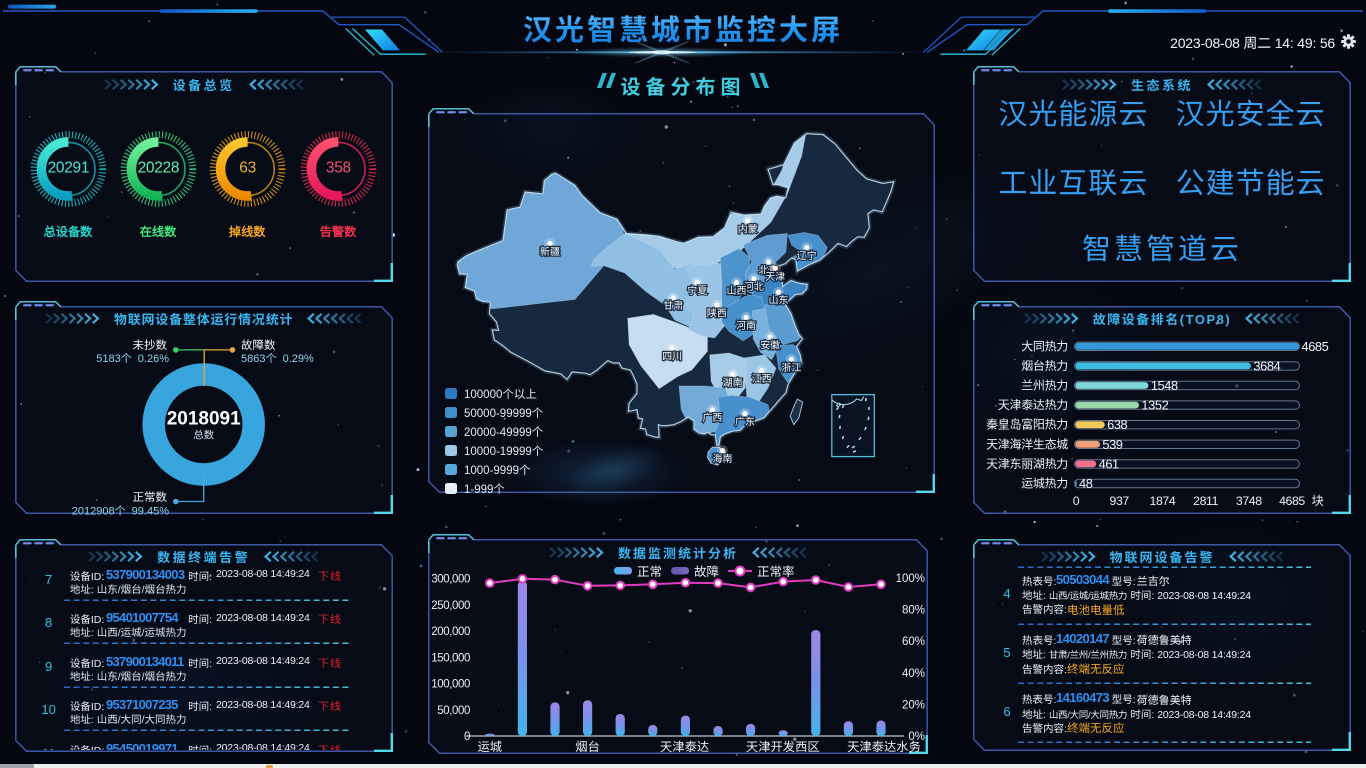  I want to click on svg-text: 内蒙, so click(748, 229).